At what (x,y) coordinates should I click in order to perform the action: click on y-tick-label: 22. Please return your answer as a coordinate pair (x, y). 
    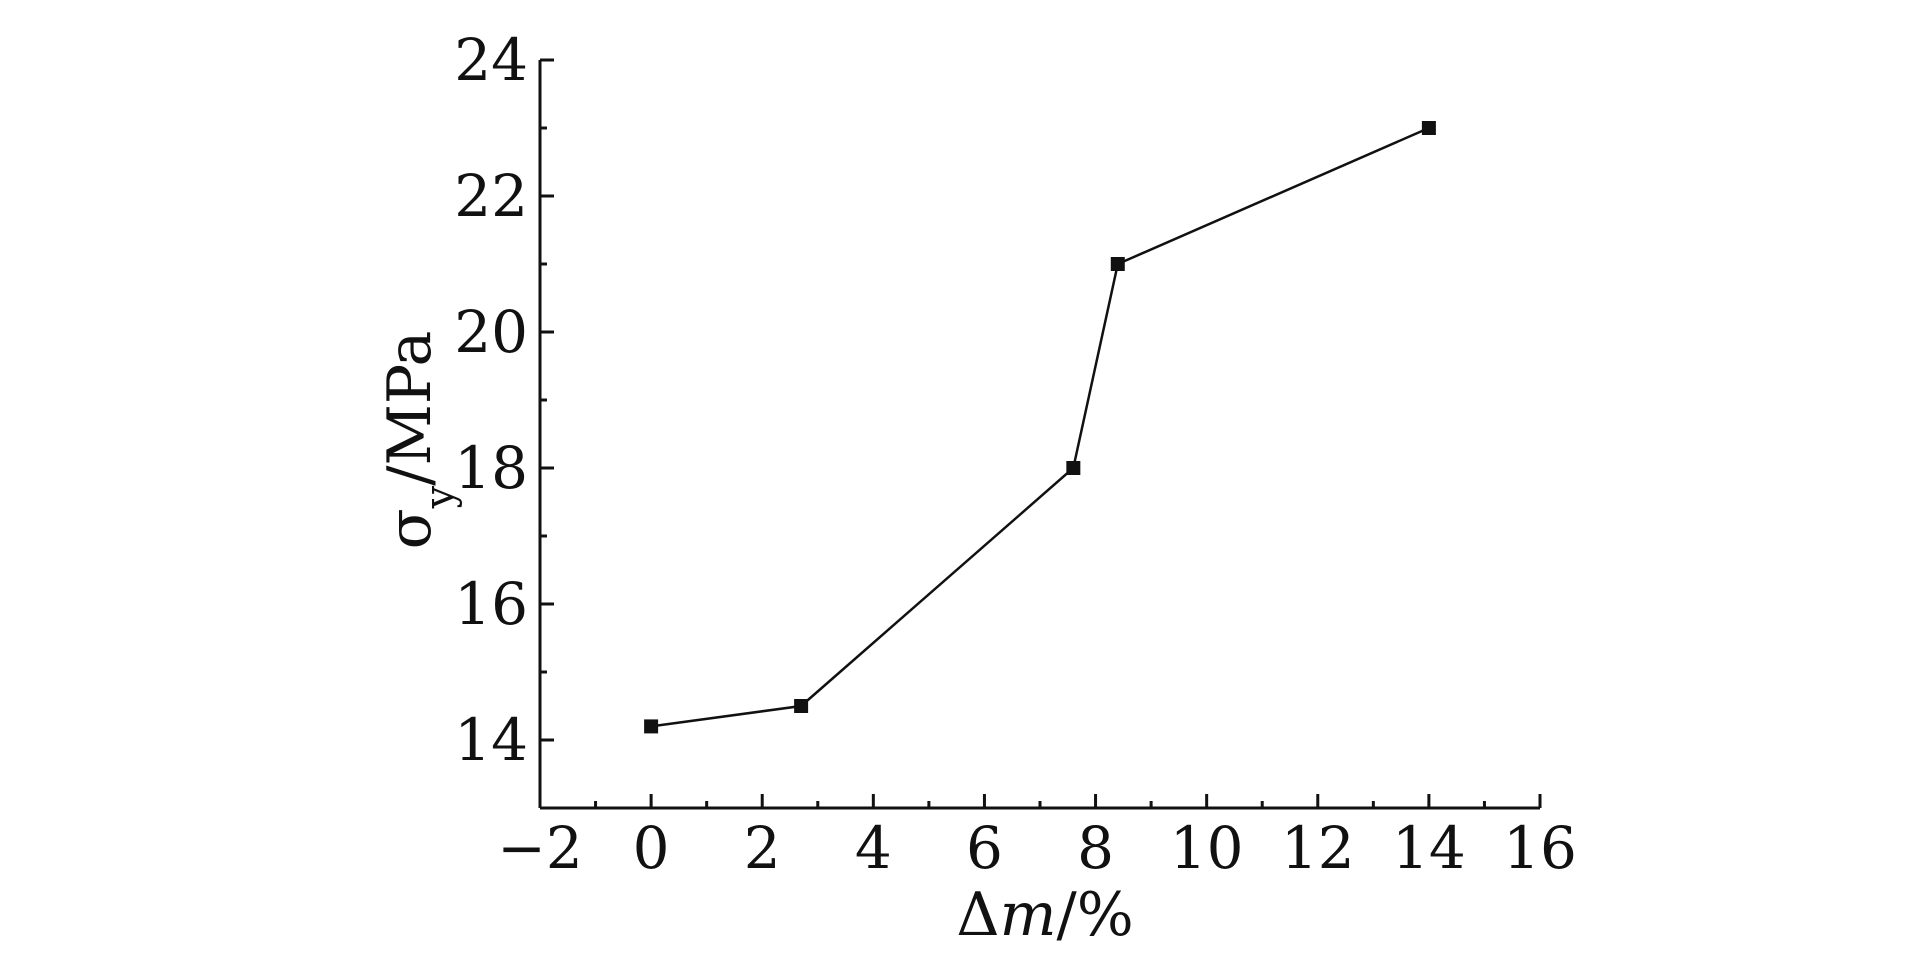
    Looking at the image, I should click on (491, 196).